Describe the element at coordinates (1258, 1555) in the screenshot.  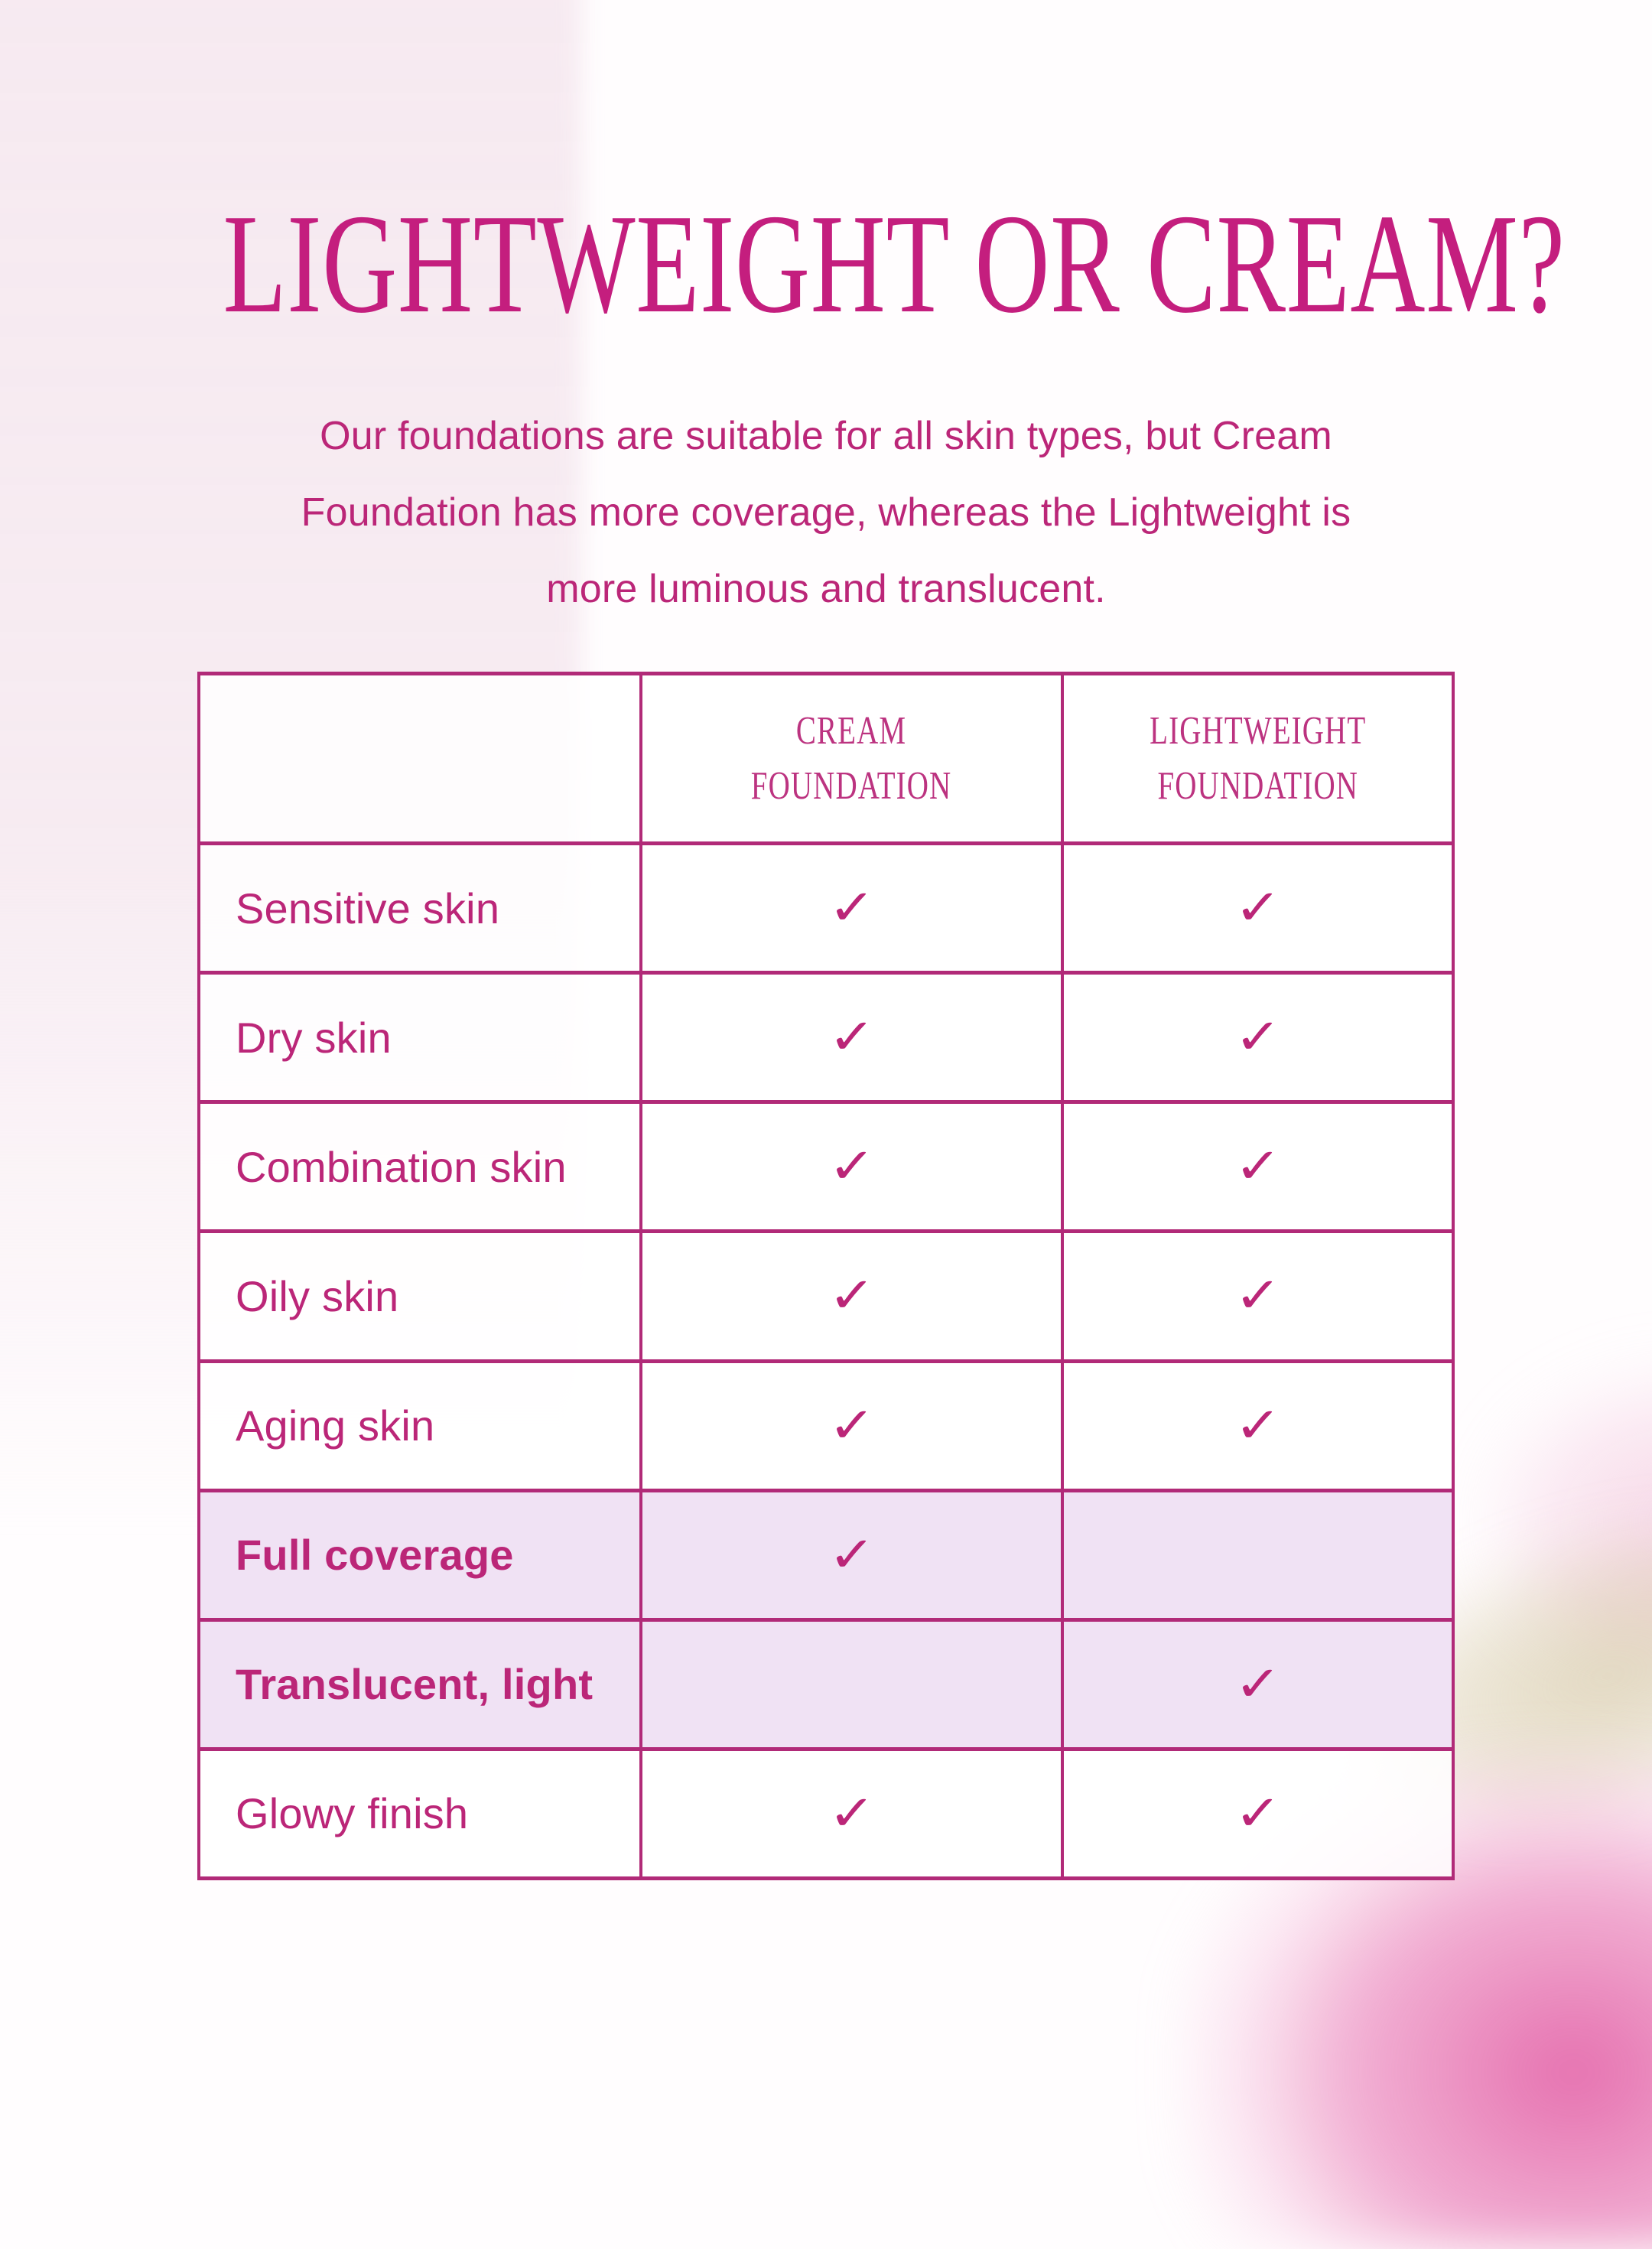
I see `lightweight-check-cell` at that location.